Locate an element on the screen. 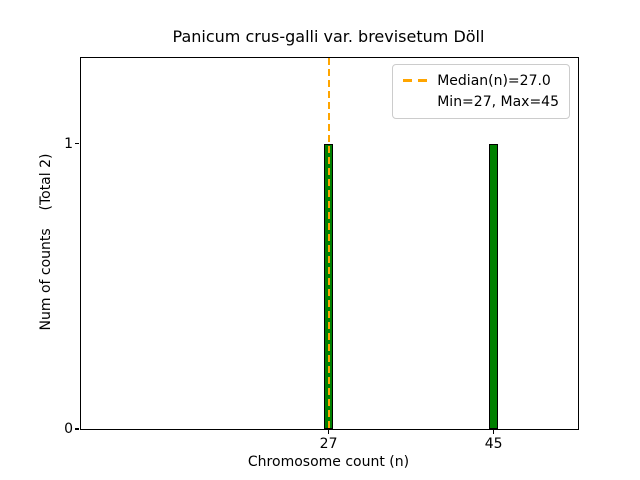 This screenshot has height=480, width=640. legend-label: Min=27, Max=45 is located at coordinates (498, 101).